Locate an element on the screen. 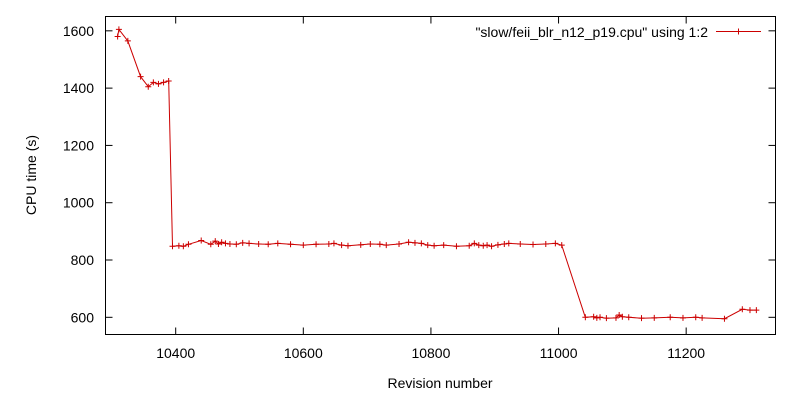 The height and width of the screenshot is (400, 800). y-tick-label: 800 is located at coordinates (83, 260).